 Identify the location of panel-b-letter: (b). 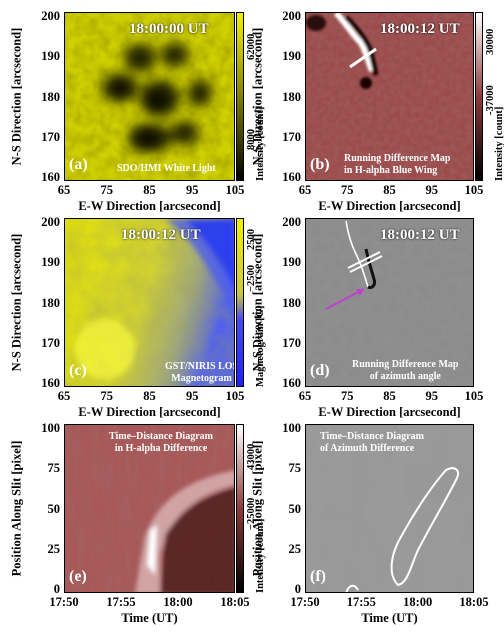
(320, 164).